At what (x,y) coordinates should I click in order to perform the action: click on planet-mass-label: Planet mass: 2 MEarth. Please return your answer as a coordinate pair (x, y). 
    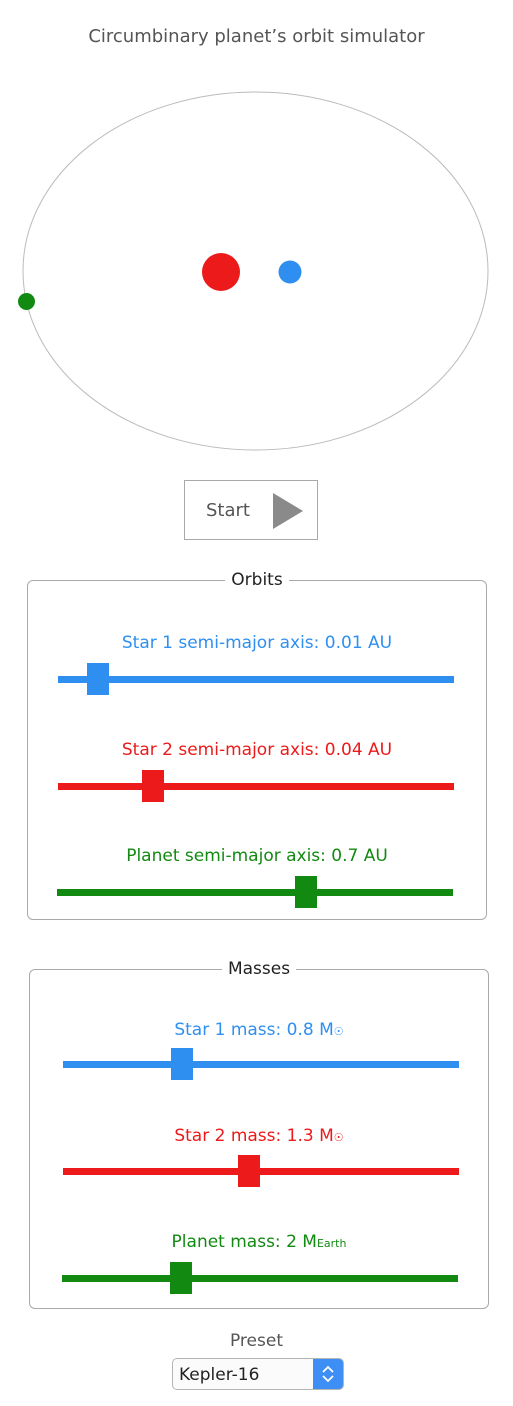
    Looking at the image, I should click on (259, 1242).